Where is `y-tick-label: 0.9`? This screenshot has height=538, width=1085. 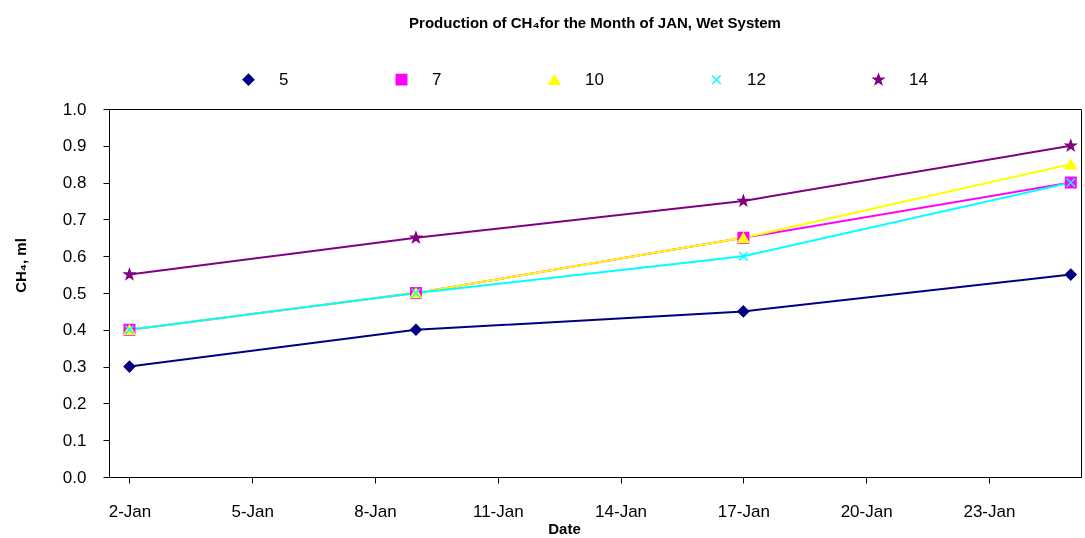 y-tick-label: 0.9 is located at coordinates (74, 146).